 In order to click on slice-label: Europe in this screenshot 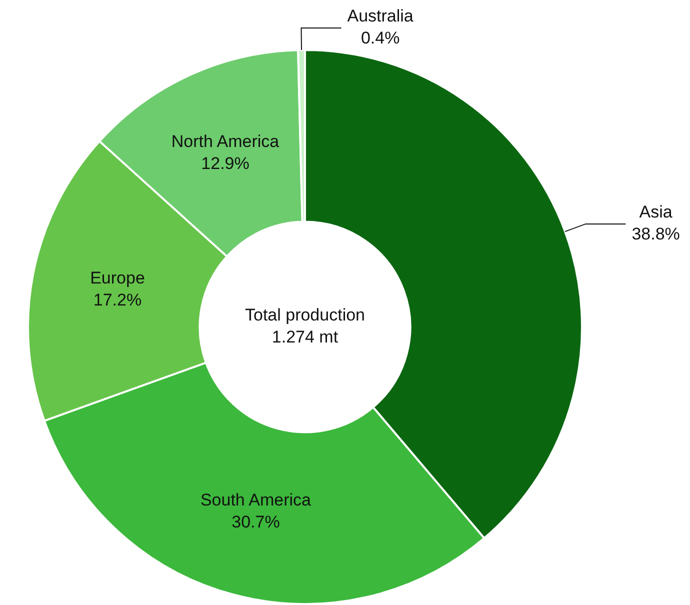, I will do `click(117, 278)`.